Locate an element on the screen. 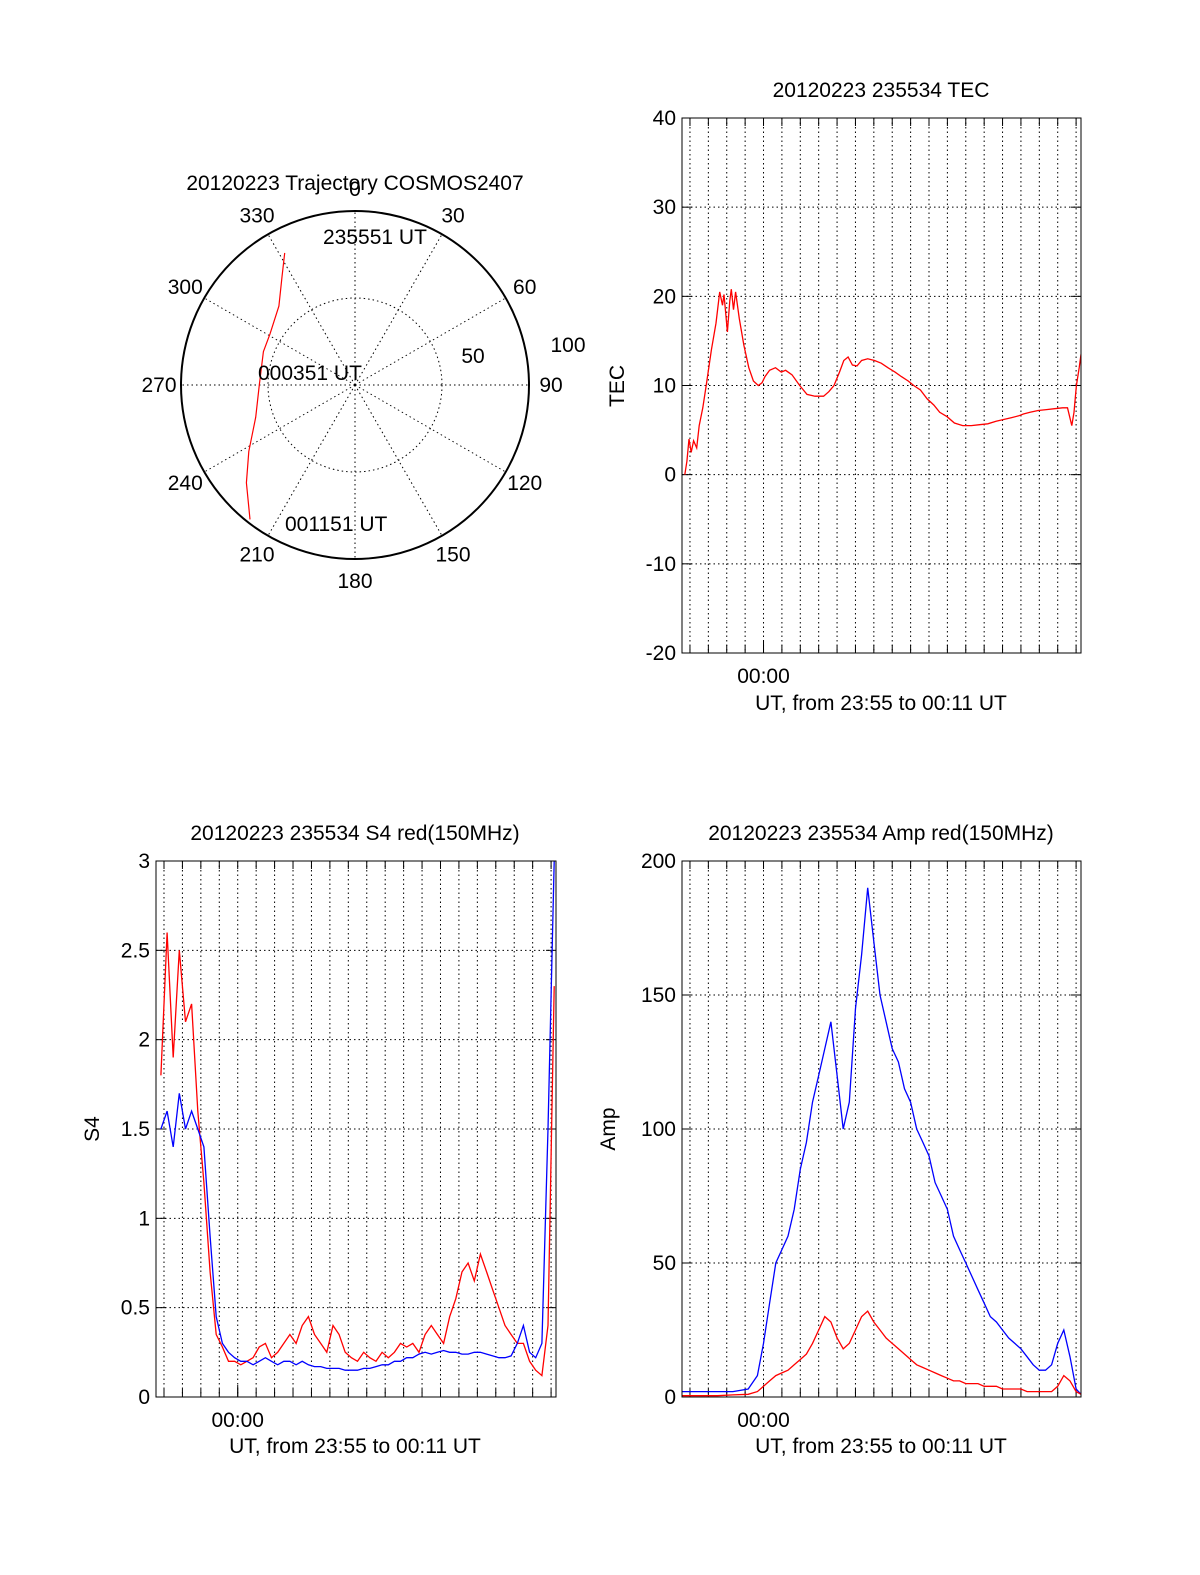 This screenshot has width=1200, height=1575. amp-x-axis-label: UT, from 23:55 to 00:11 UT is located at coordinates (881, 1446).